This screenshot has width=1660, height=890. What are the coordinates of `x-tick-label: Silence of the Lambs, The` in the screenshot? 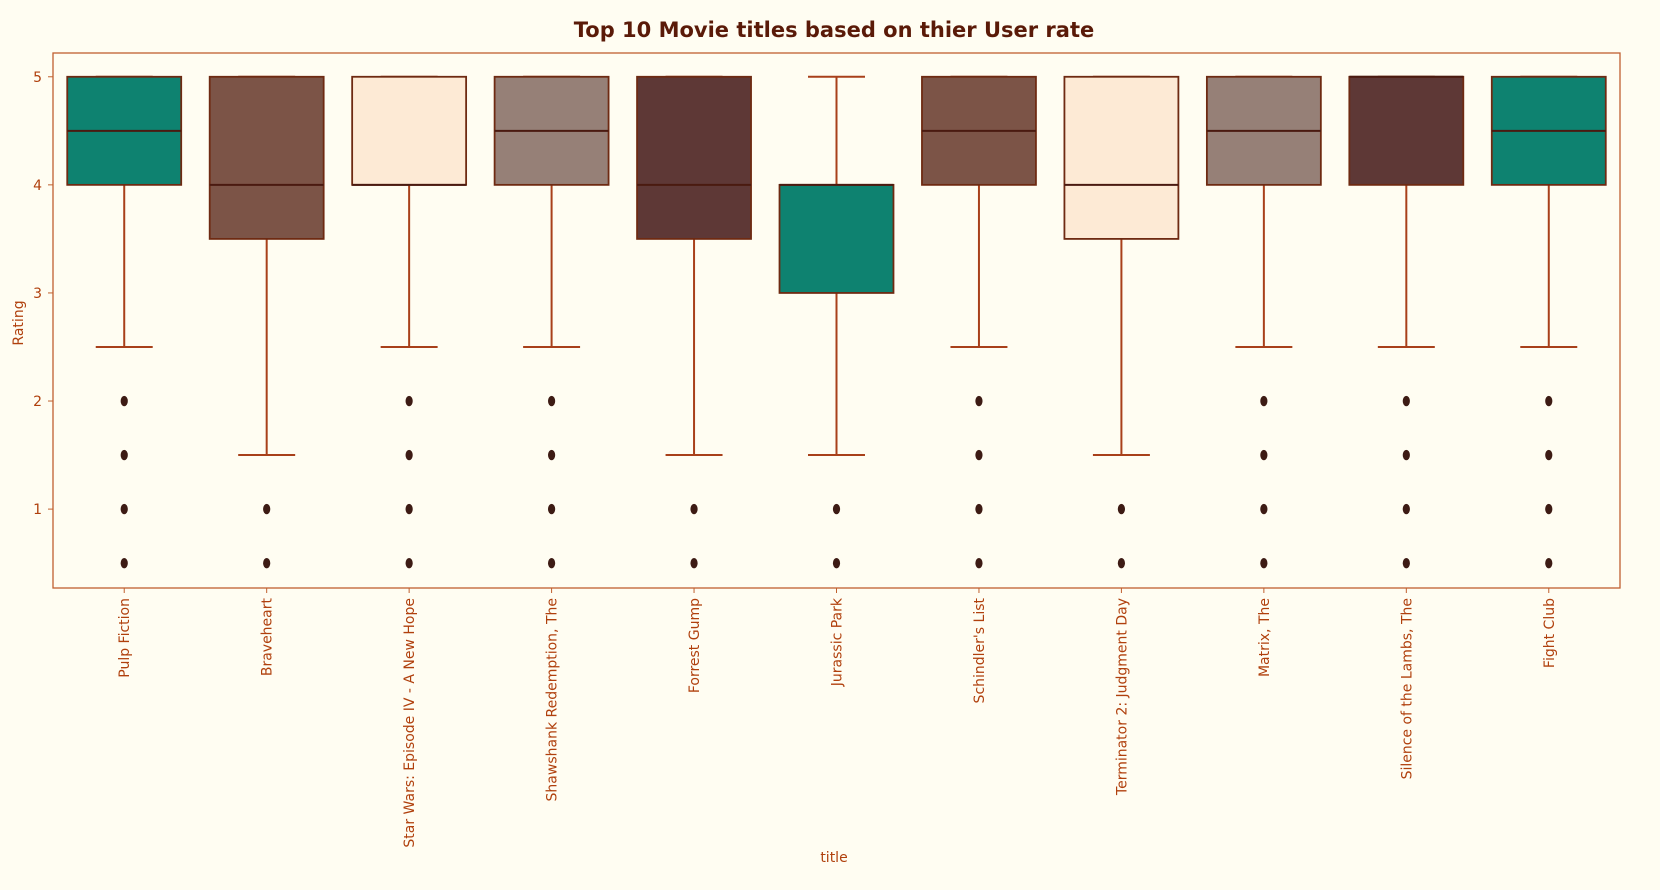 It's located at (1407, 688).